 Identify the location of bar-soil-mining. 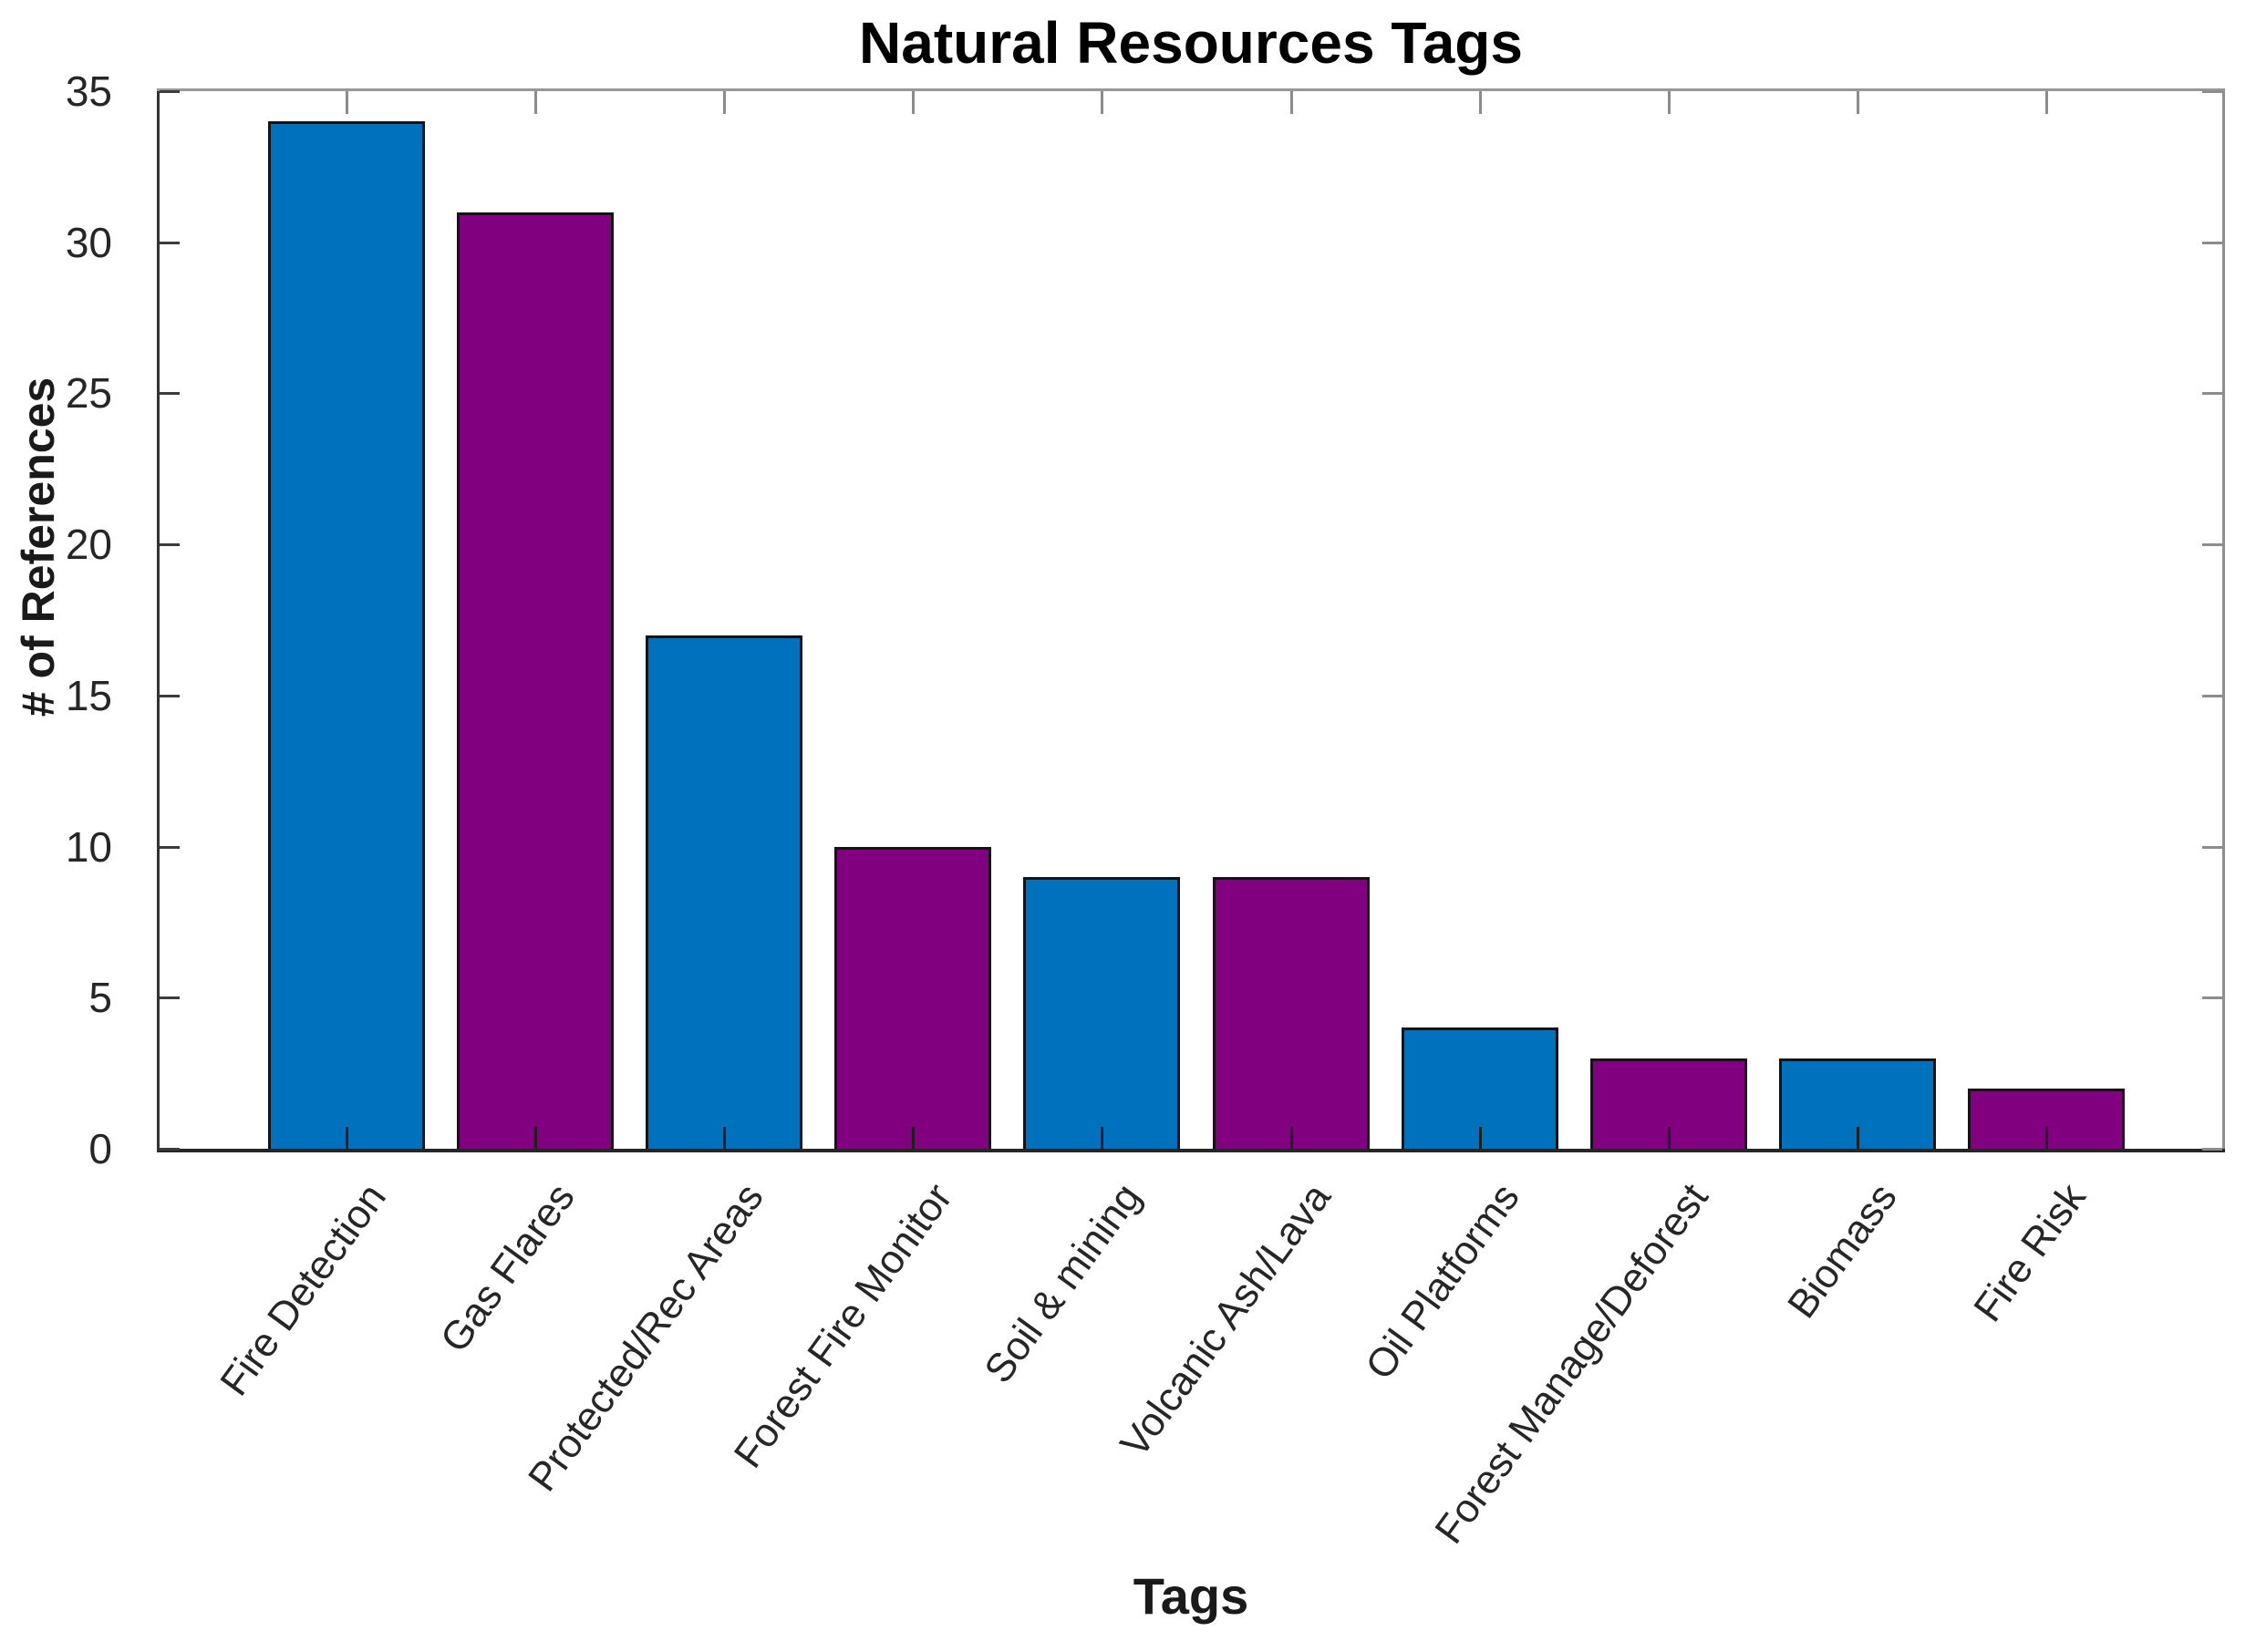
(1101, 1013).